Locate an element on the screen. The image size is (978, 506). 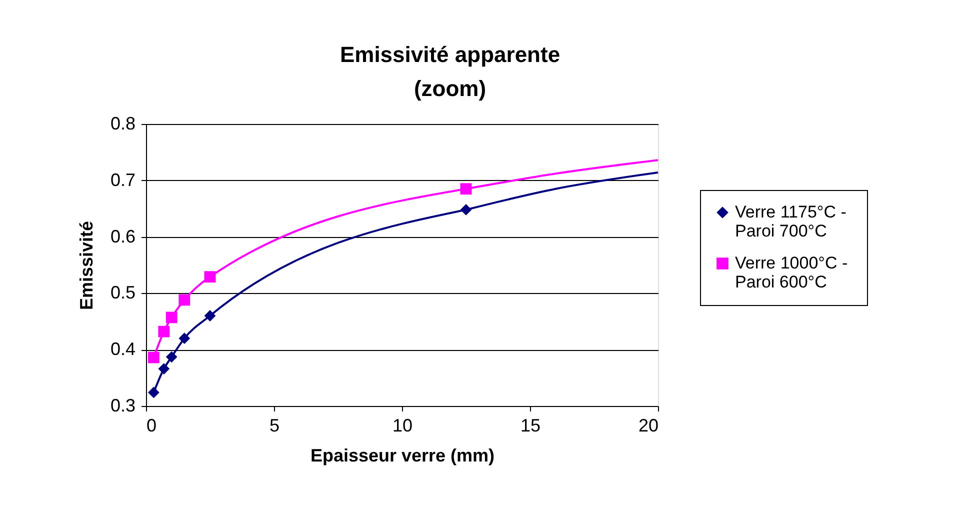
chart-title: Emissivité apparente (zoom) is located at coordinates (450, 71).